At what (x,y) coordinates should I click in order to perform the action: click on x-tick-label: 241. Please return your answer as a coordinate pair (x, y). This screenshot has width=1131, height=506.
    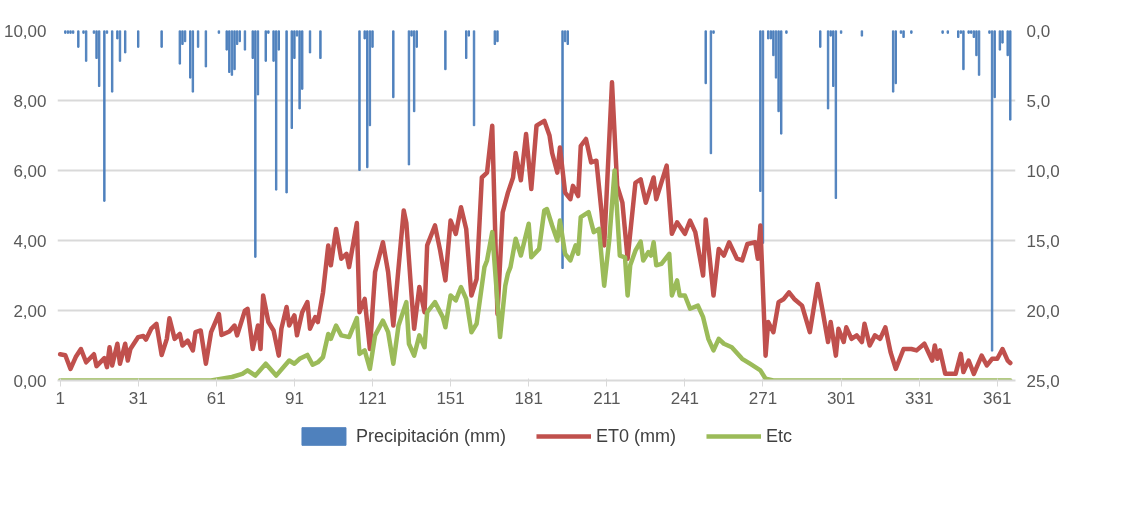
    Looking at the image, I should click on (685, 398).